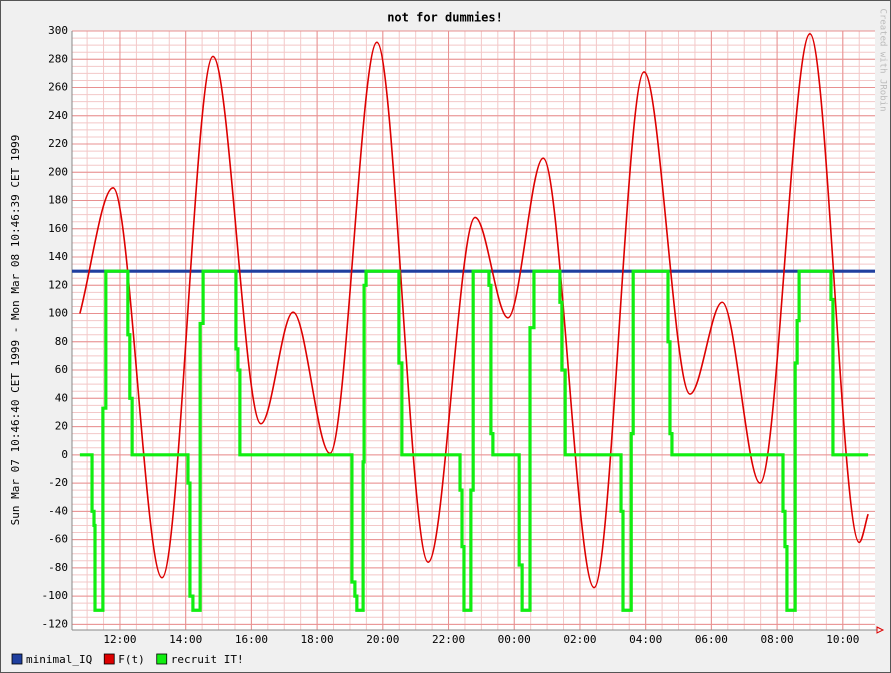 Image resolution: width=891 pixels, height=673 pixels. What do you see at coordinates (55, 595) in the screenshot?
I see `y-tick-label: -100` at bounding box center [55, 595].